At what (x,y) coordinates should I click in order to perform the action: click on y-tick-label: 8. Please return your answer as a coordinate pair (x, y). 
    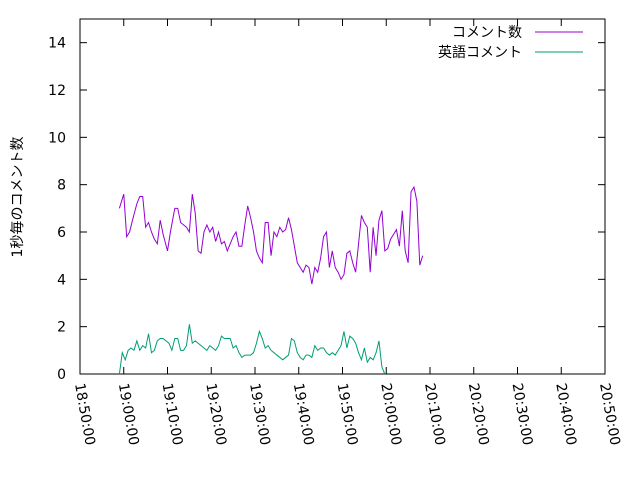
    Looking at the image, I should click on (61, 186).